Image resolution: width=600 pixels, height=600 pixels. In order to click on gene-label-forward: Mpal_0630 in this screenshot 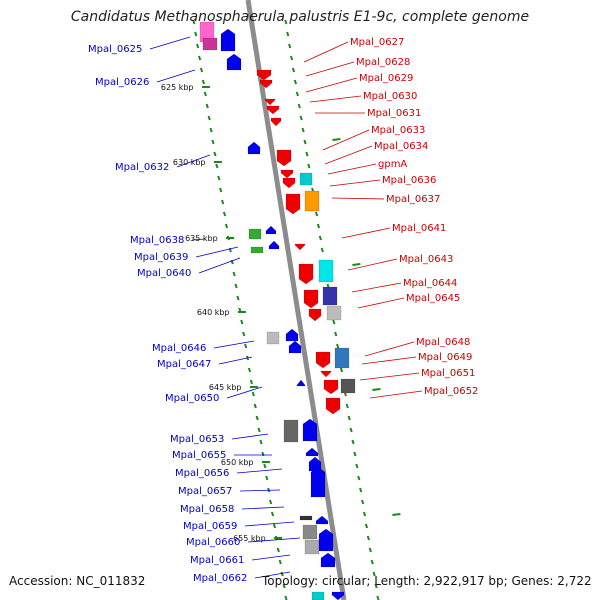, I will do `click(390, 96)`.